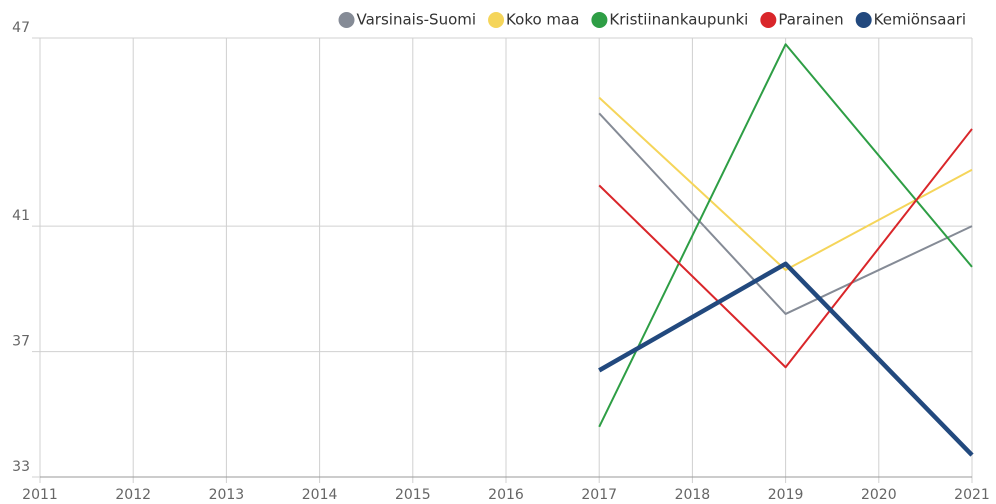 Image resolution: width=996 pixels, height=504 pixels. I want to click on x-tick-label: 2014, so click(320, 495).